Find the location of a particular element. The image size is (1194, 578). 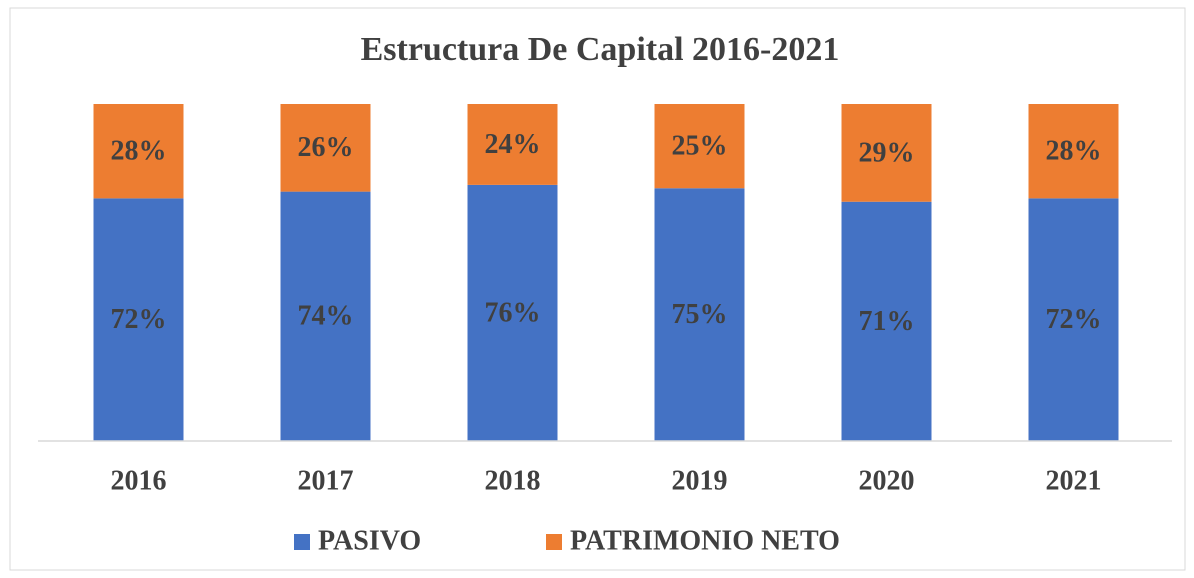

x-tick-label: 2018 is located at coordinates (513, 480).